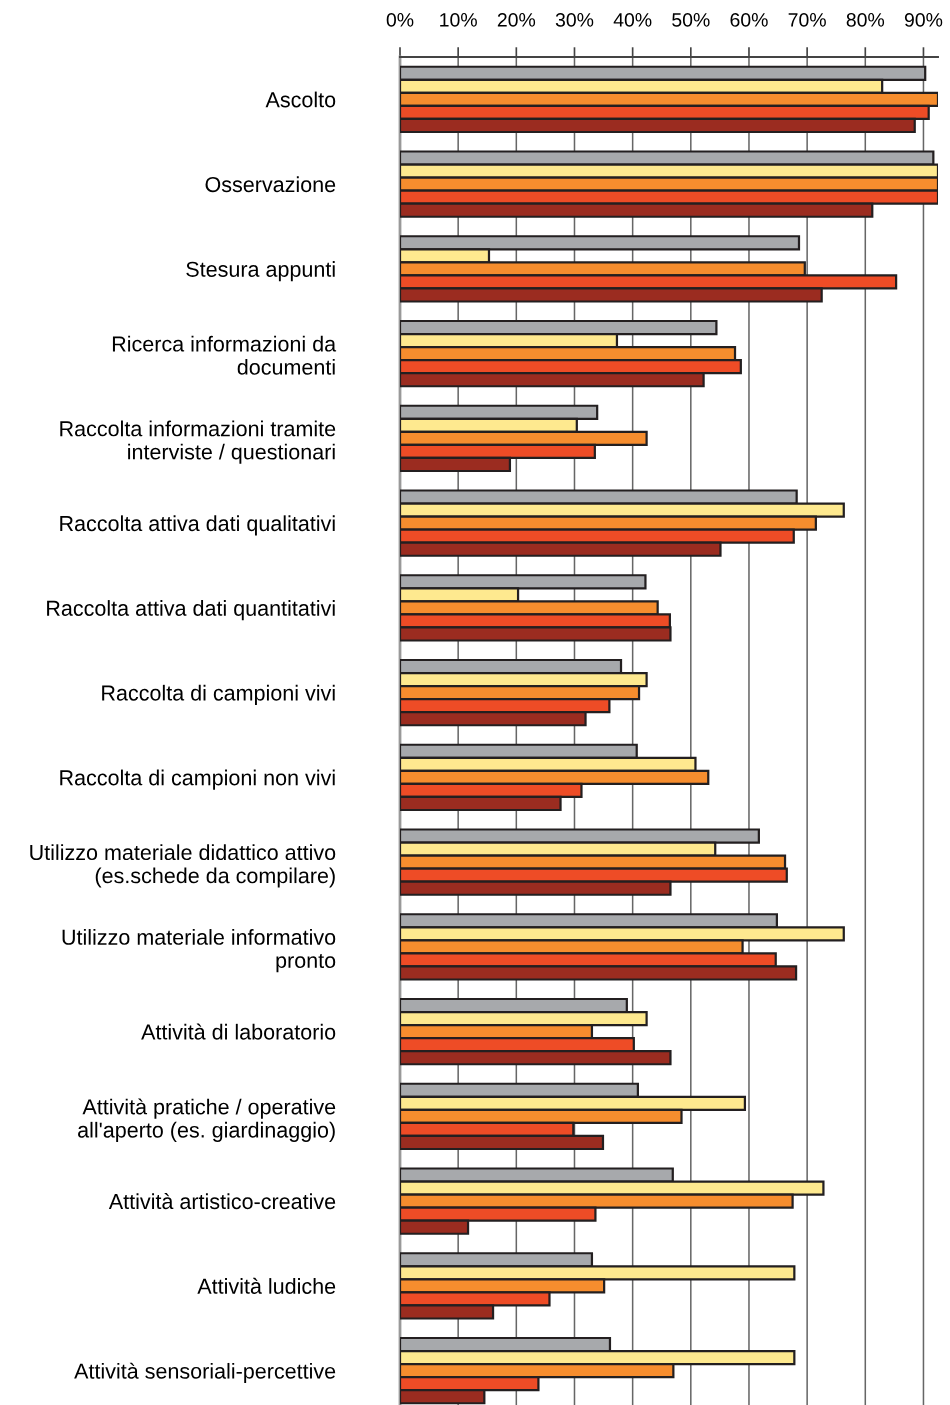 The width and height of the screenshot is (950, 1405). What do you see at coordinates (218, 694) in the screenshot?
I see `y-tick-label: Raccolta di campioni vivi` at bounding box center [218, 694].